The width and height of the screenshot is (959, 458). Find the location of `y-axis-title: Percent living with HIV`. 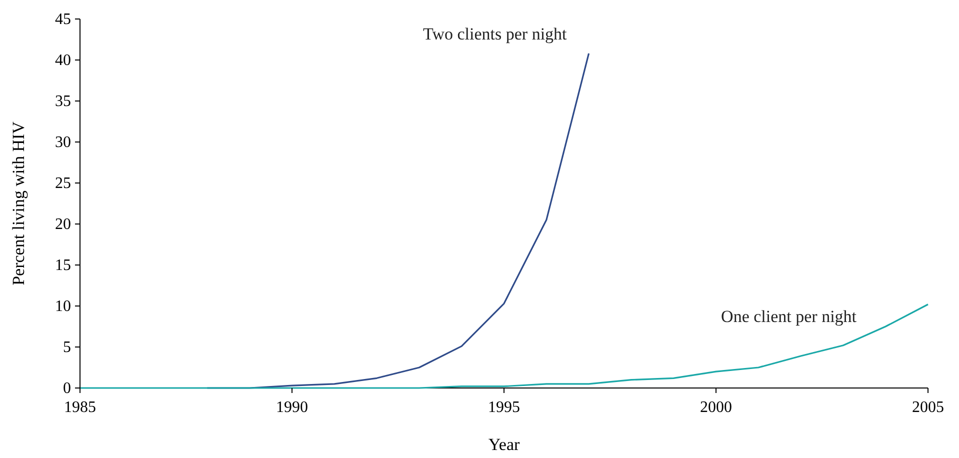

y-axis-title: Percent living with HIV is located at coordinates (18, 203).